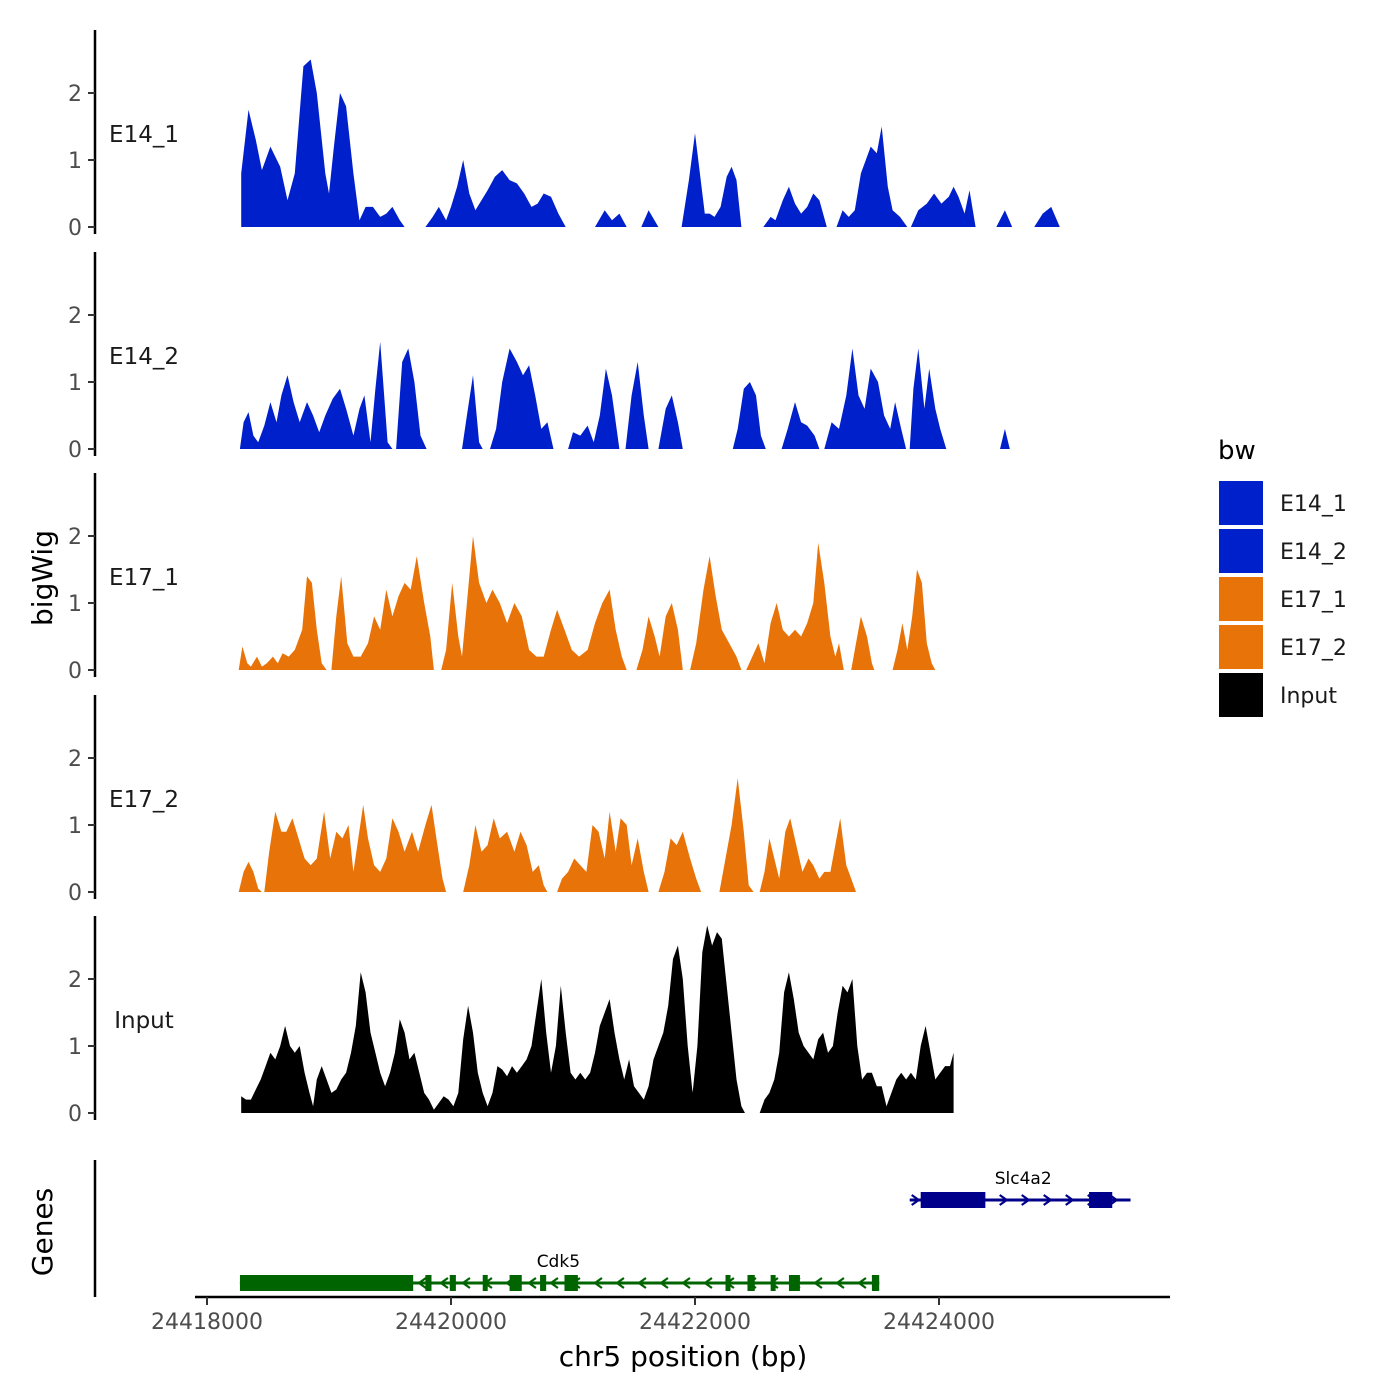  I want to click on x-tick-label: 24418000, so click(207, 1322).